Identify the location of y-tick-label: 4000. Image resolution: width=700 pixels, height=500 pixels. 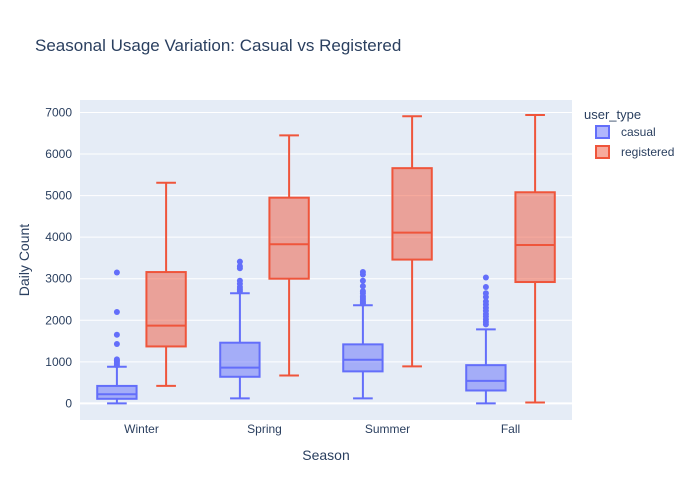
(58, 237).